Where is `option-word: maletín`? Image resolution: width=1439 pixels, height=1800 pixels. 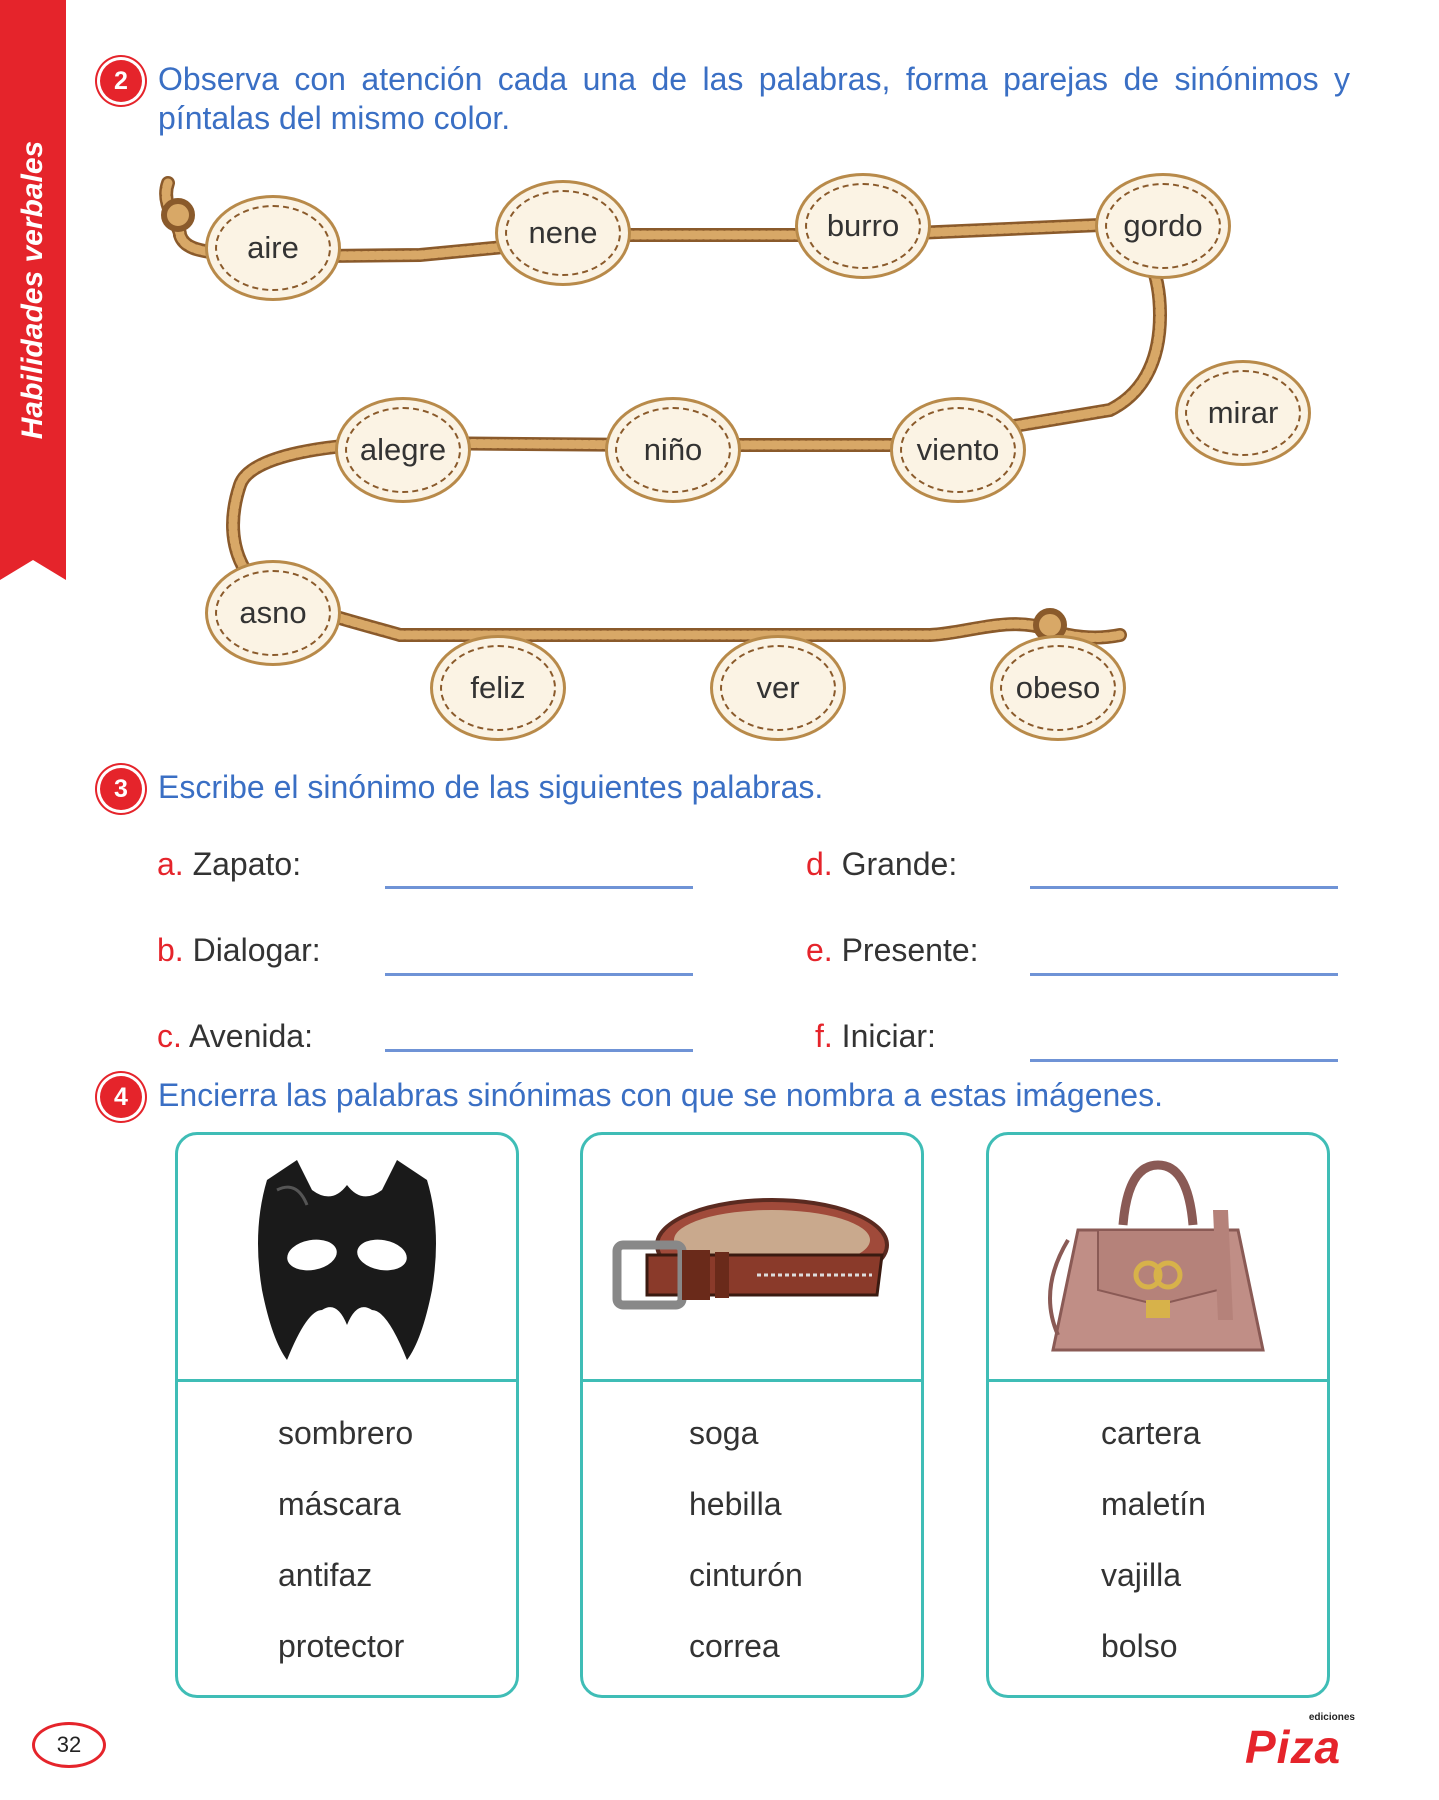
option-word: maletín is located at coordinates (1153, 1504).